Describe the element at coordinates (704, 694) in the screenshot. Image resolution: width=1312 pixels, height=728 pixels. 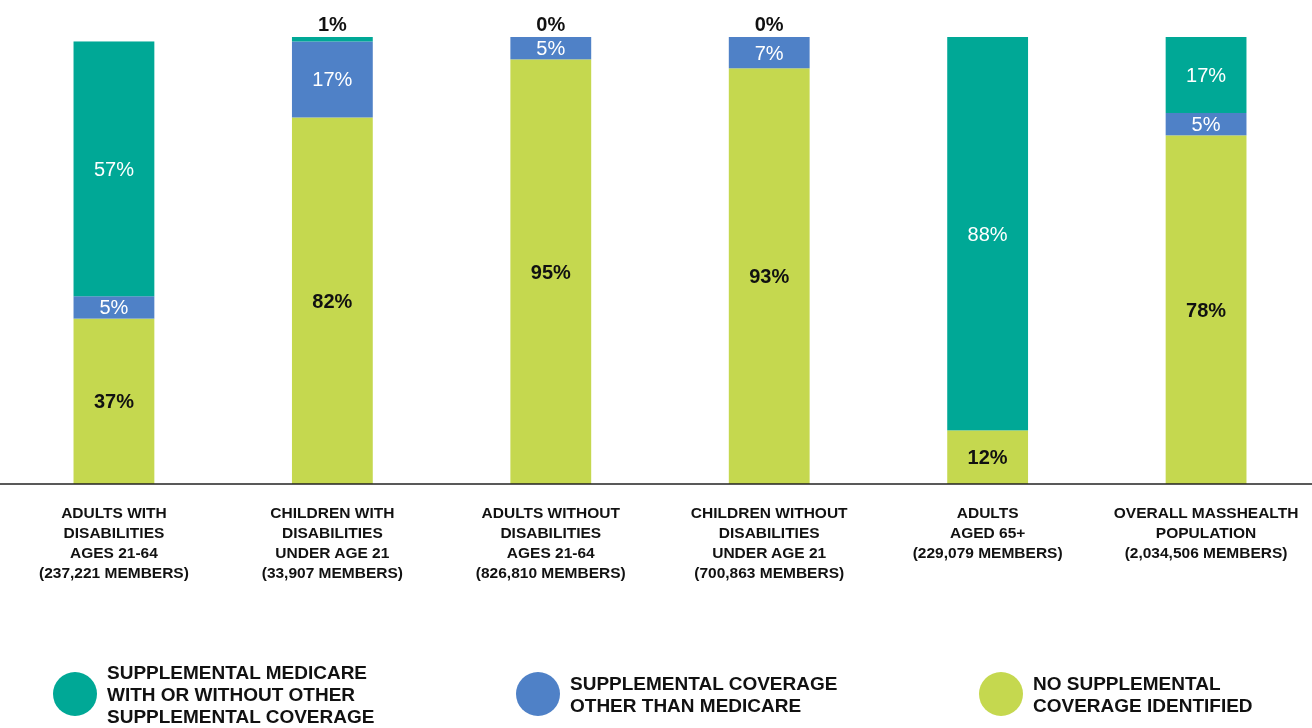
I see `legend-label: SUPPLEMENTAL COVERAGE OTHER THAN MEDICARE` at that location.